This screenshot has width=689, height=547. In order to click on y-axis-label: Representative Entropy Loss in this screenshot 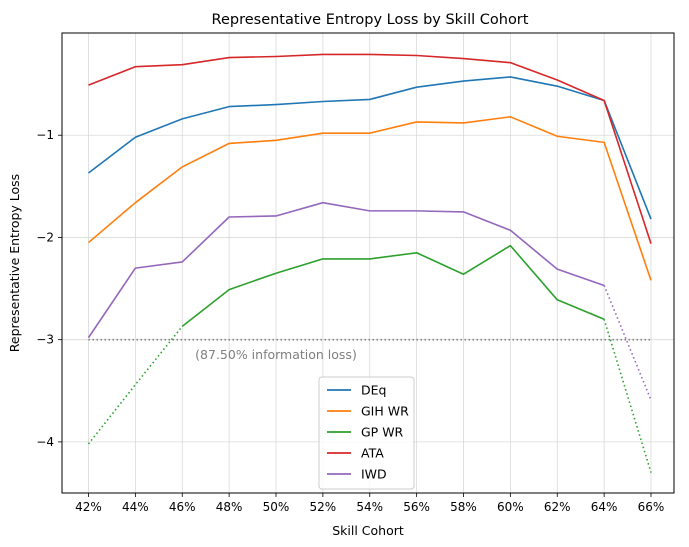, I will do `click(14, 263)`.